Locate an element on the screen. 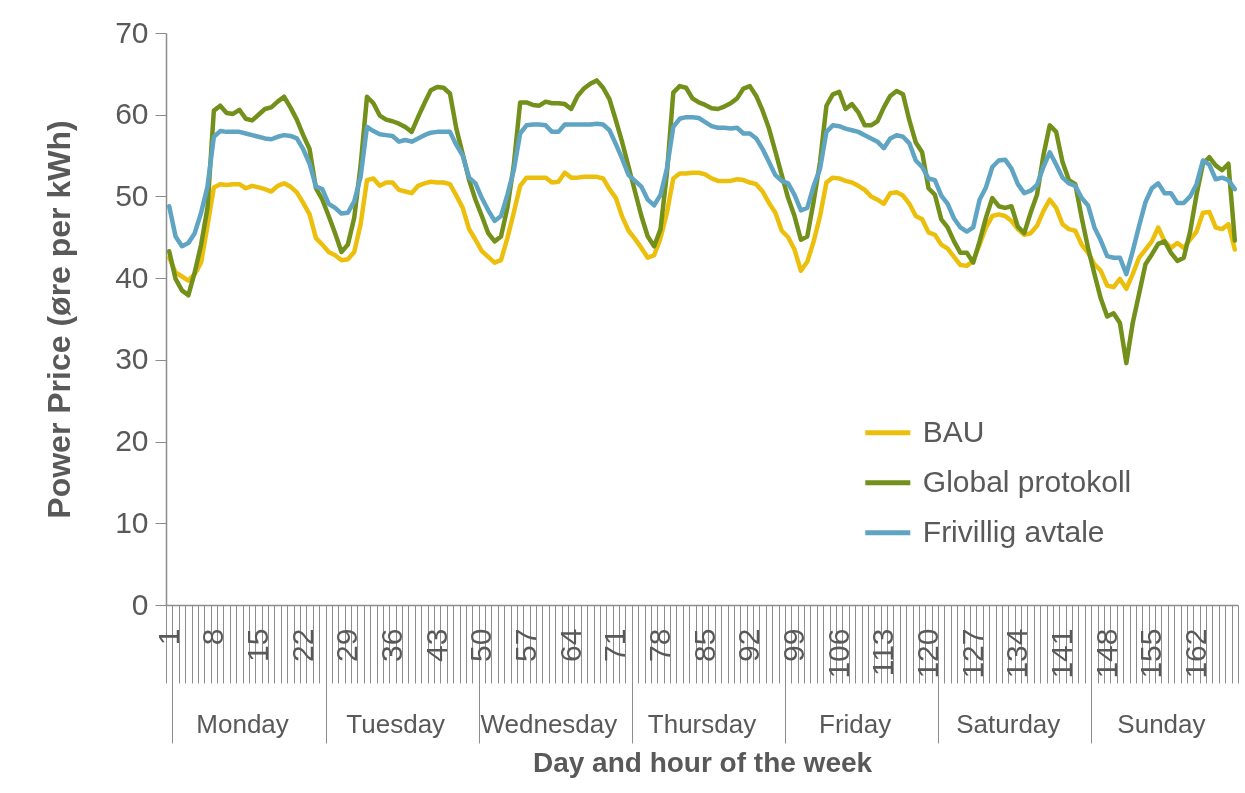 Image resolution: width=1245 pixels, height=793 pixels. x-tick-label: 57 is located at coordinates (526, 645).